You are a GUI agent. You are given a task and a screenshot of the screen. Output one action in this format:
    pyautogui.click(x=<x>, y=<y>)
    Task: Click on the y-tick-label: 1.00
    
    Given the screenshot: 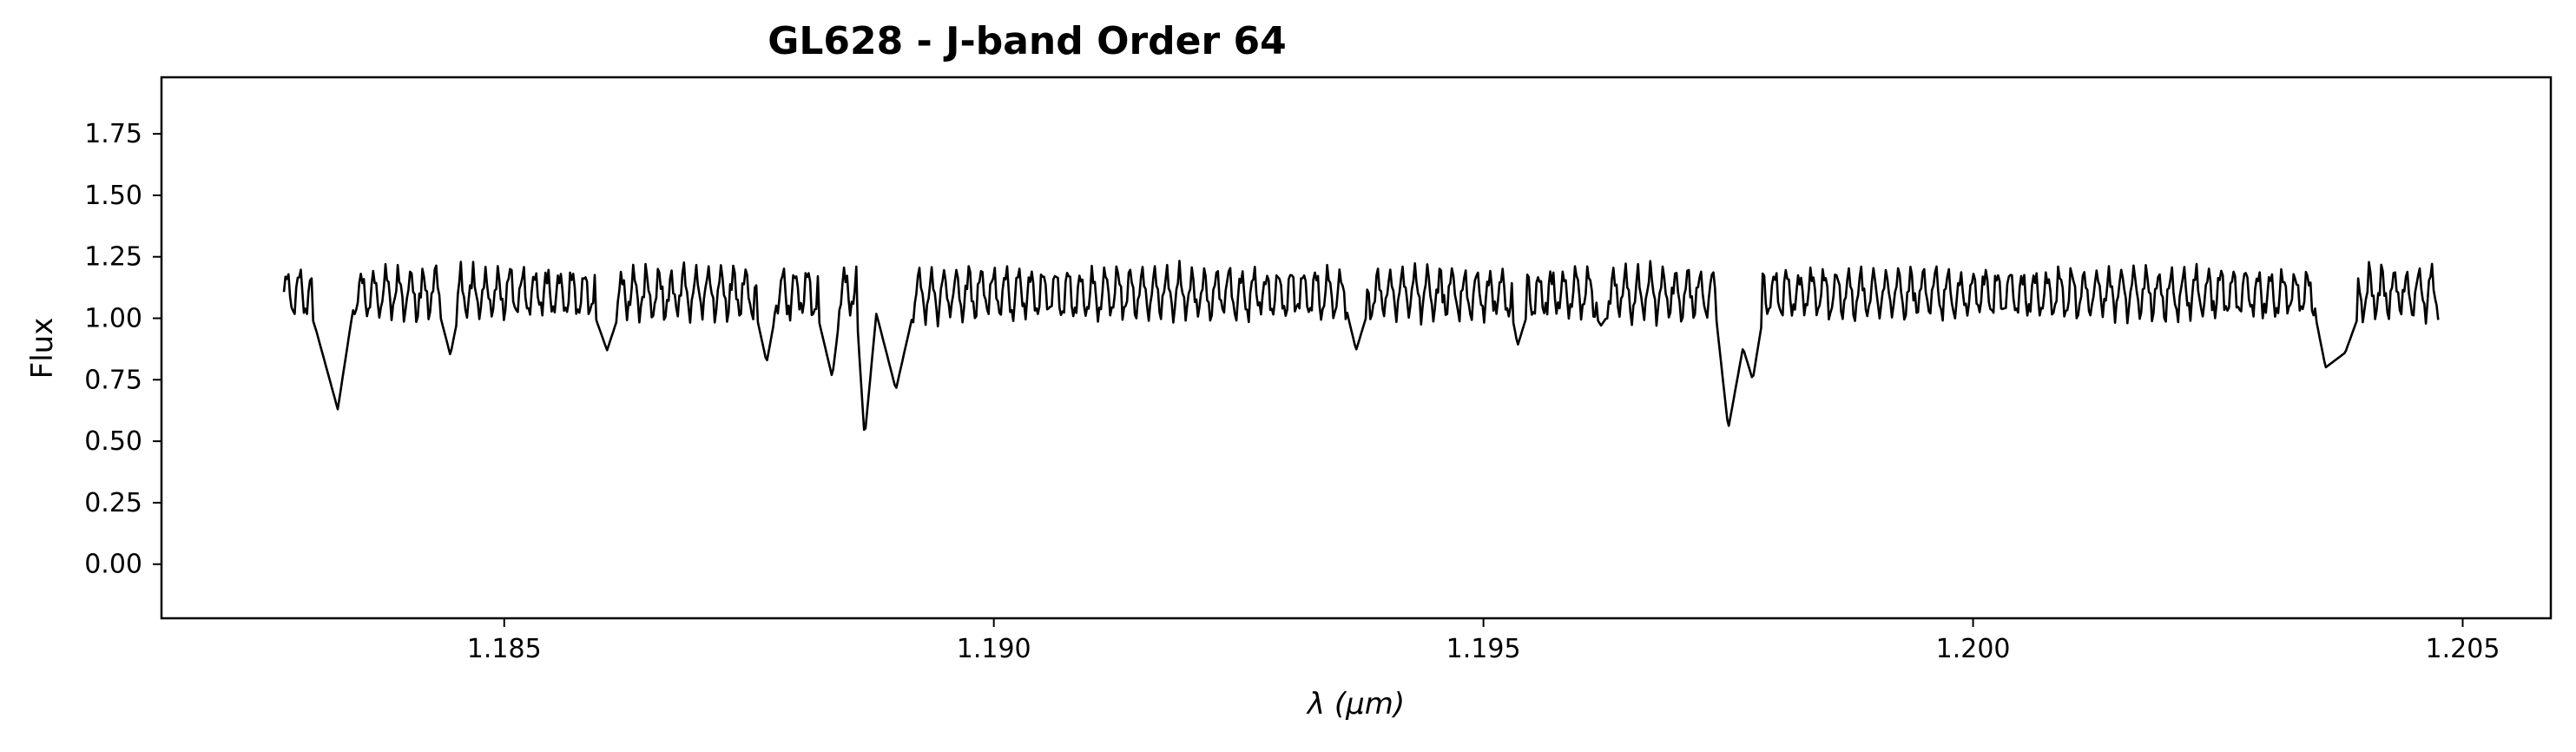 What is the action you would take?
    pyautogui.click(x=113, y=319)
    